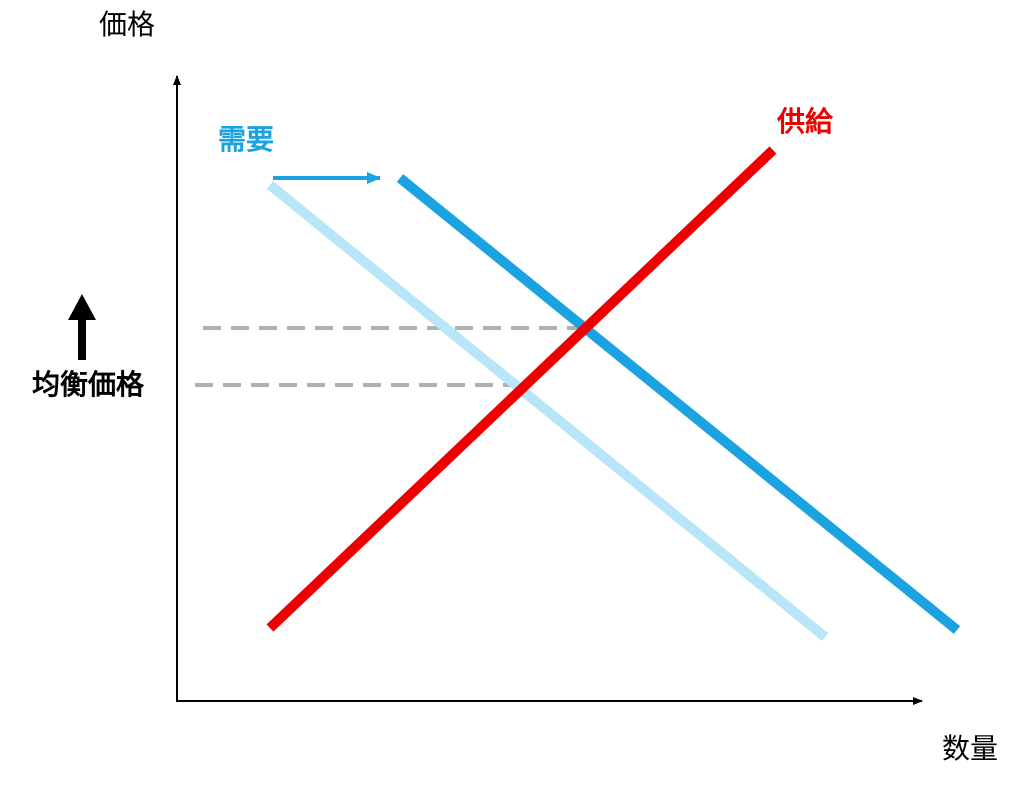  I want to click on y-axis-label: 価格, so click(127, 24).